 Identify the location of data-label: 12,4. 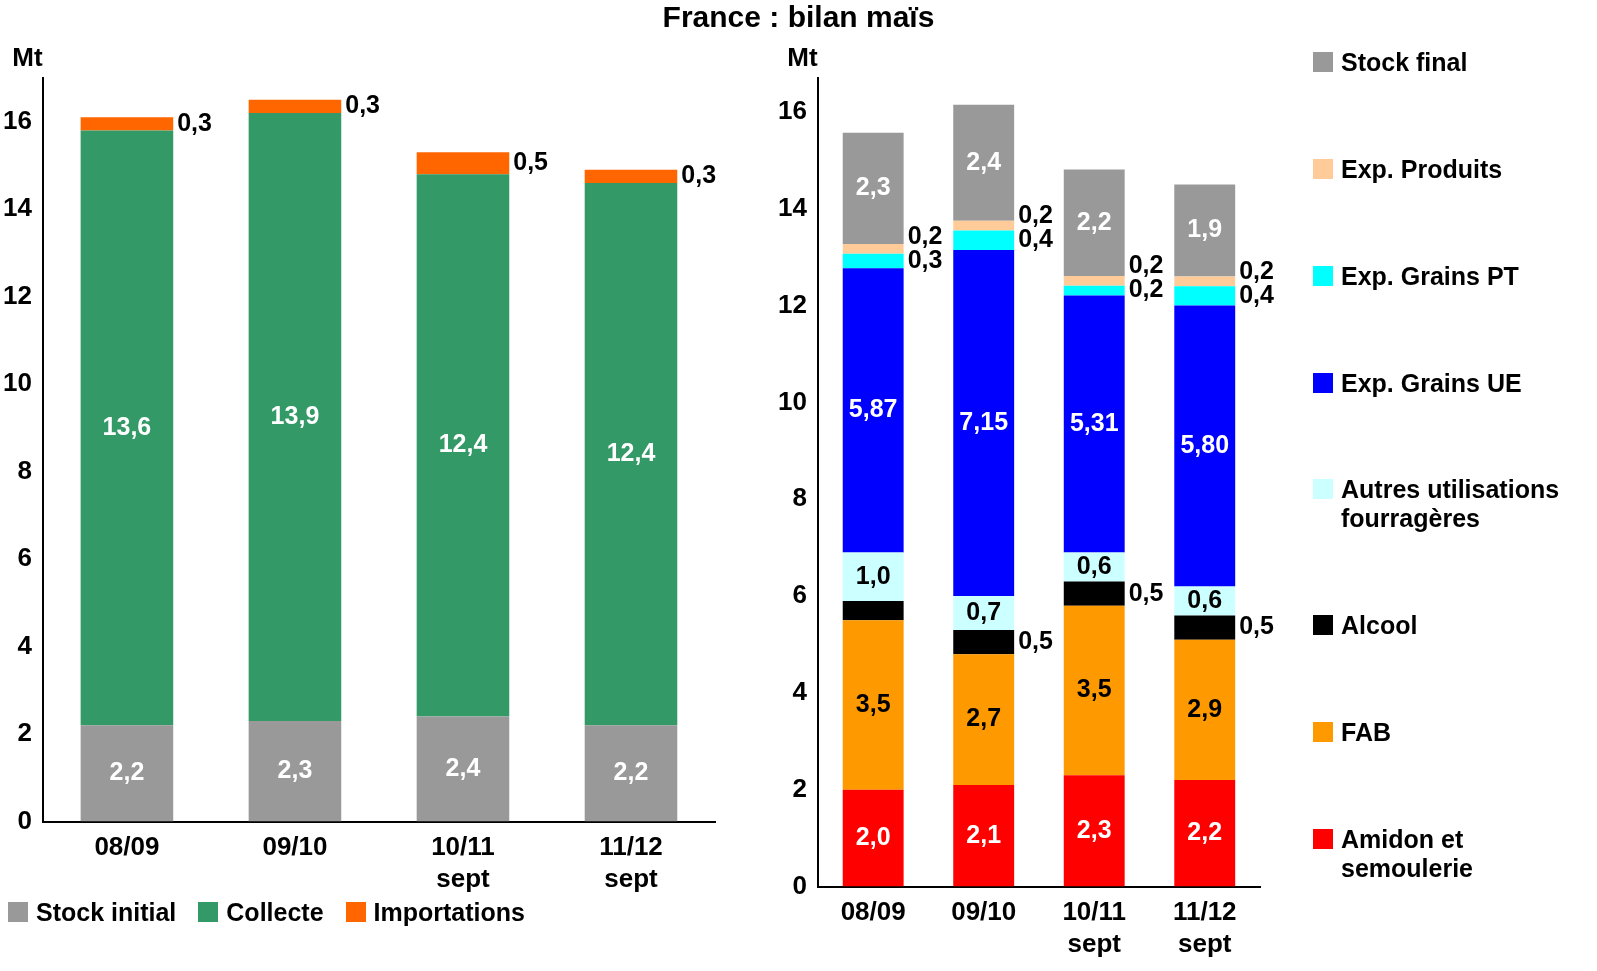
(631, 452).